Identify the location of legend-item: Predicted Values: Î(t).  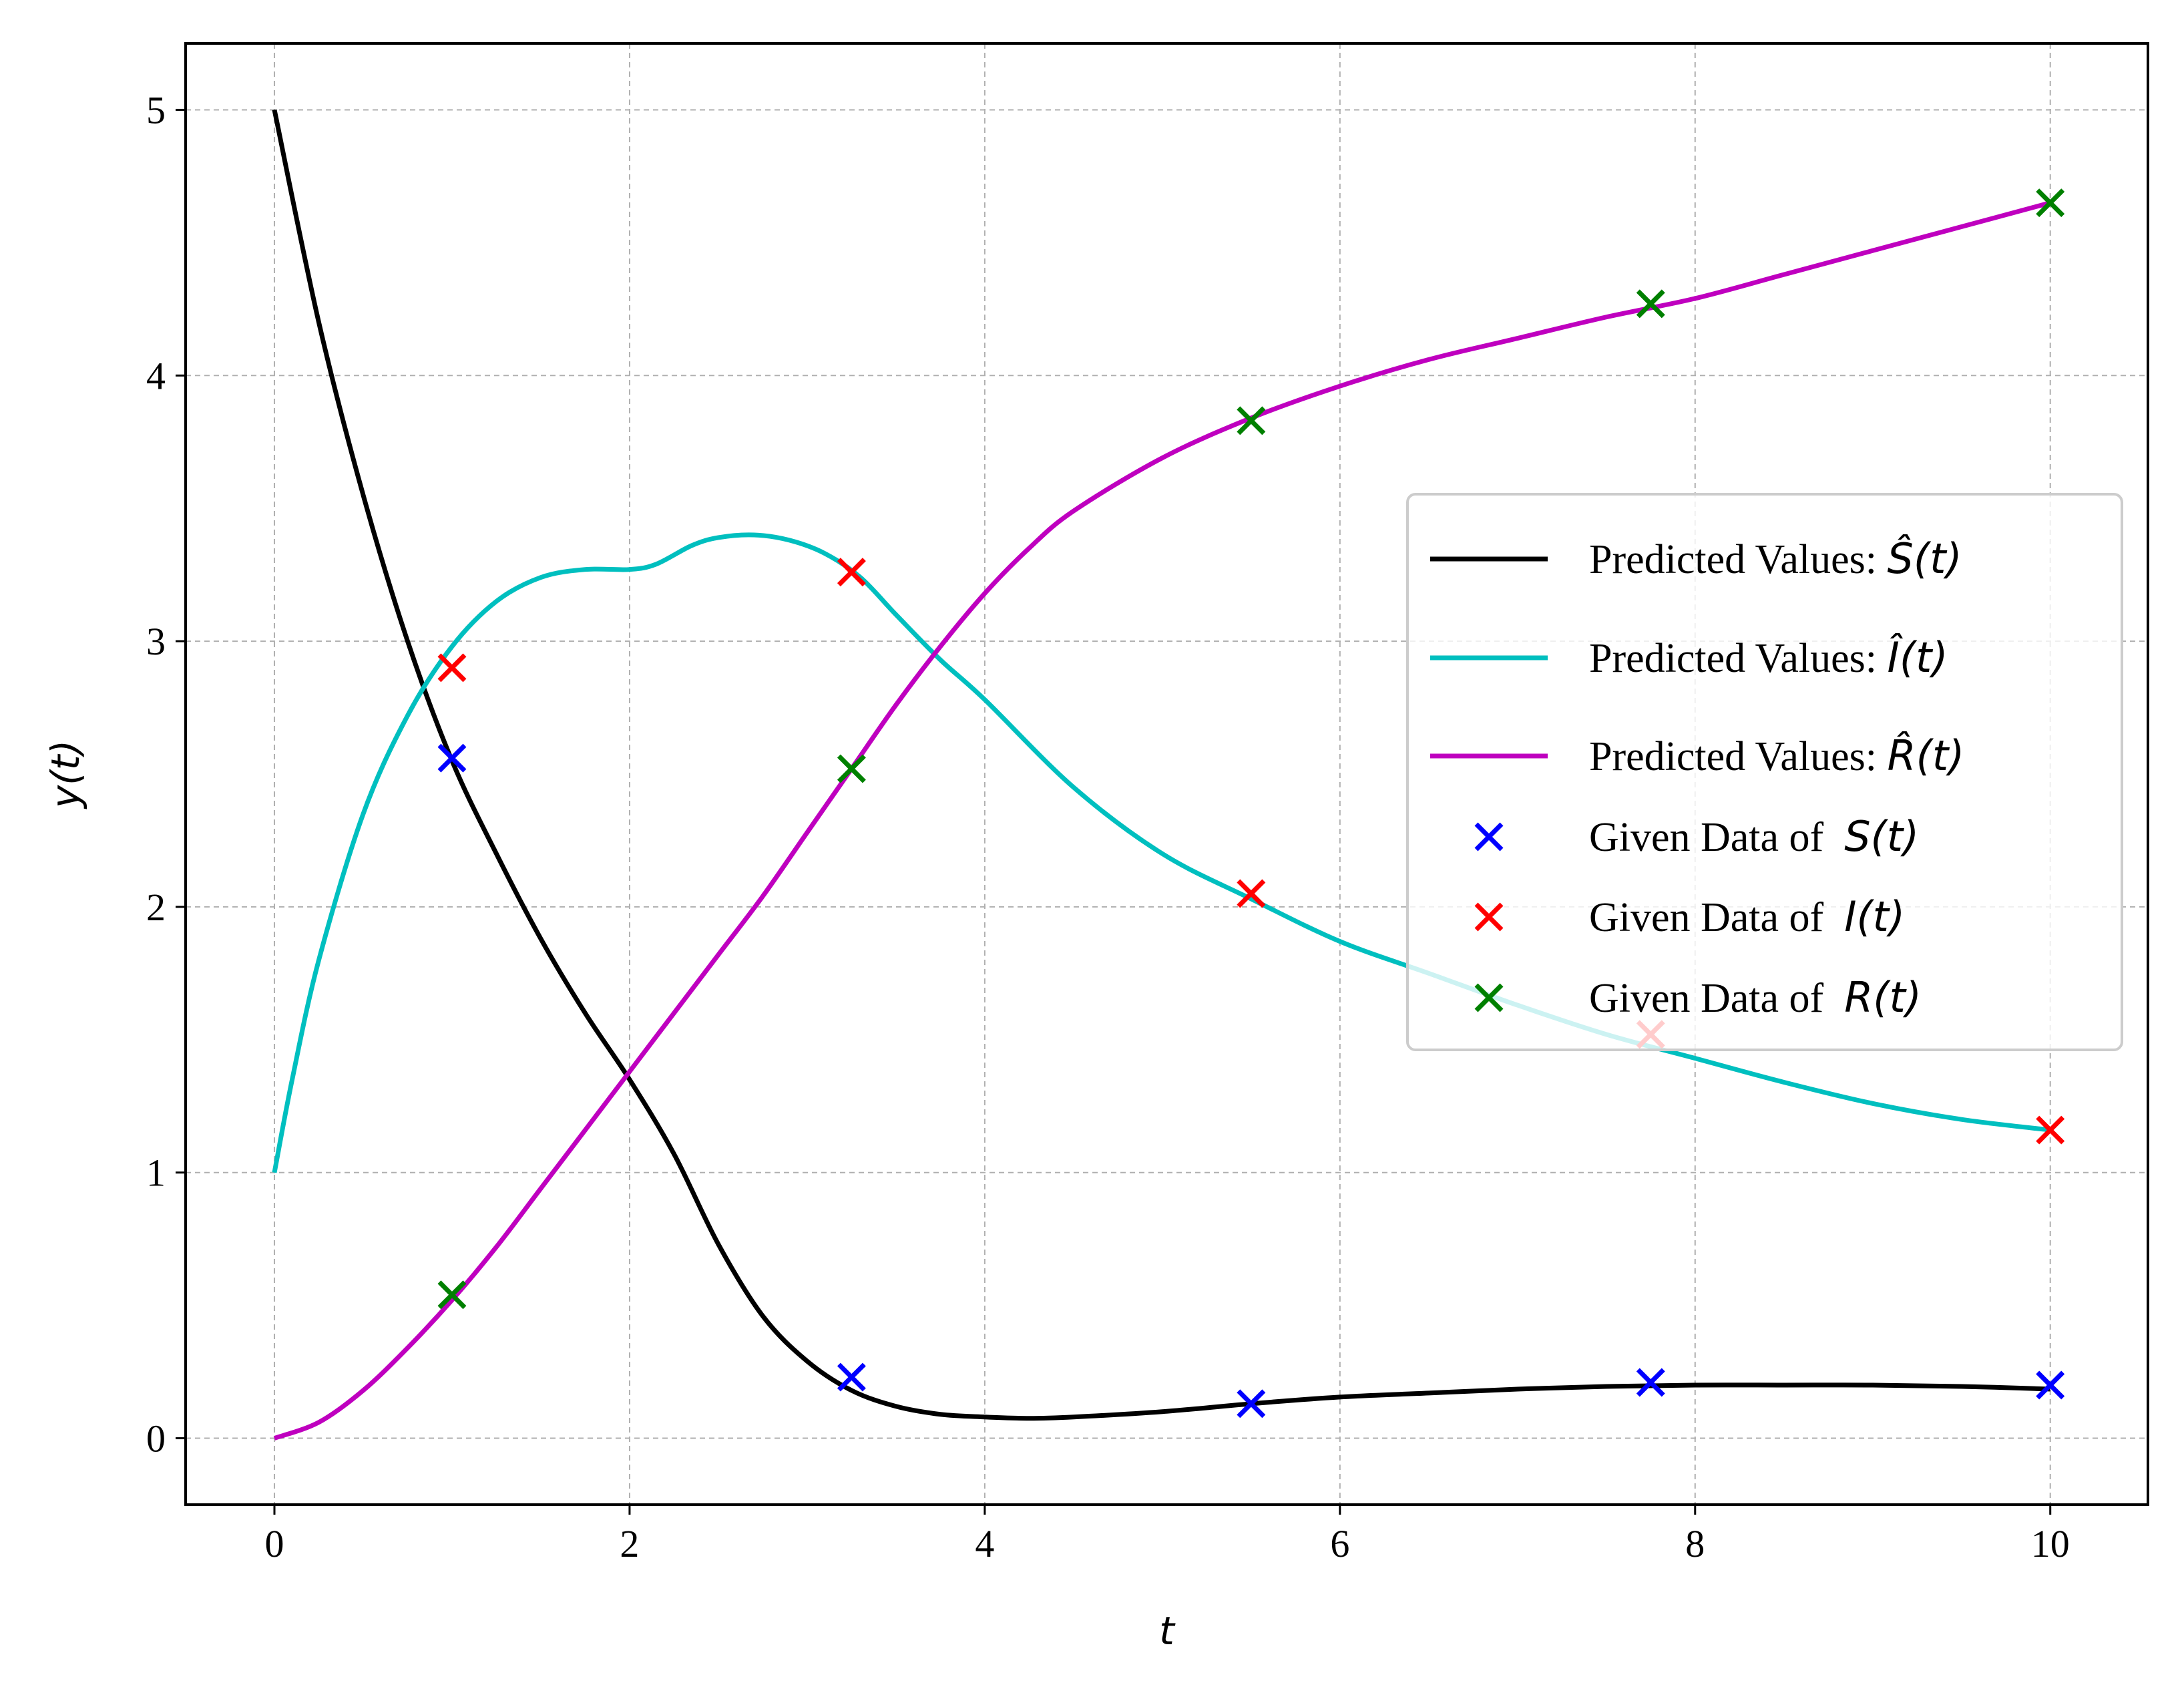
(1689, 657).